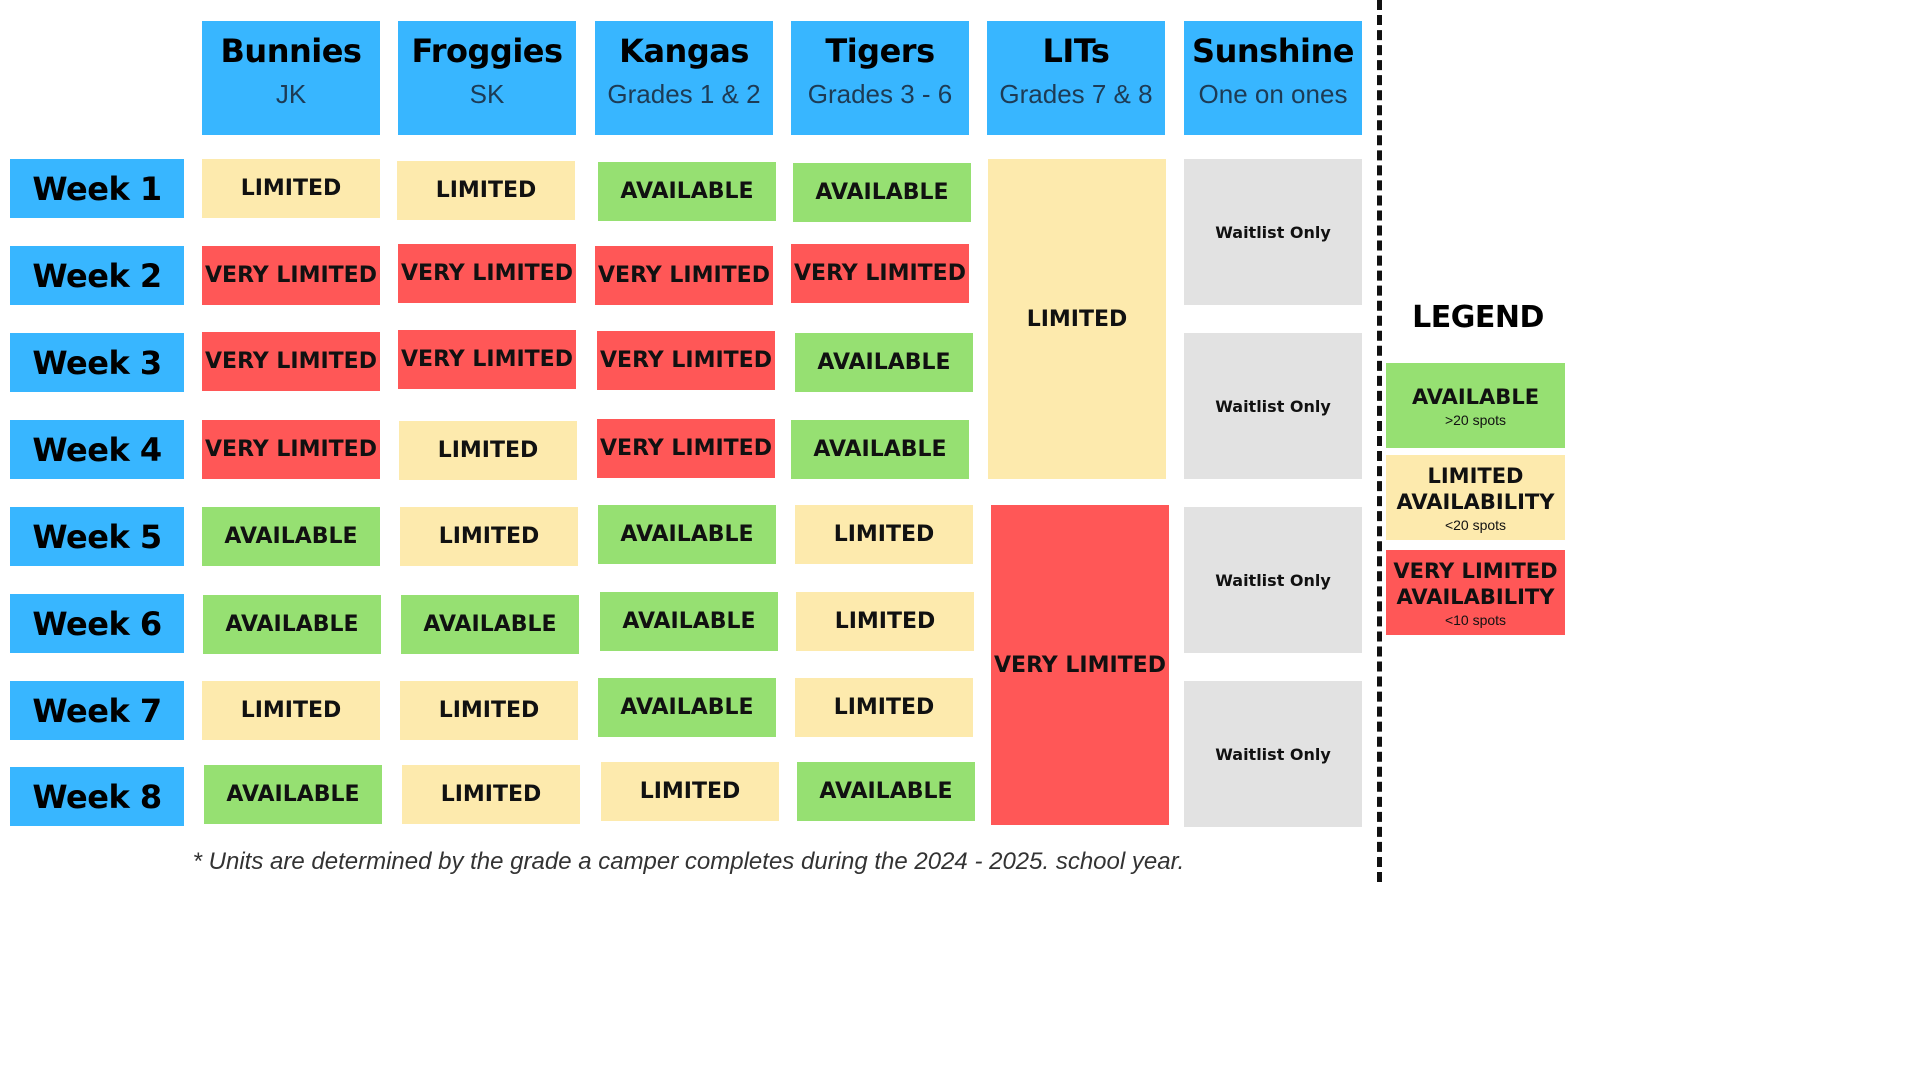  I want to click on status-cell-froggies-week7: LIMITED, so click(489, 710).